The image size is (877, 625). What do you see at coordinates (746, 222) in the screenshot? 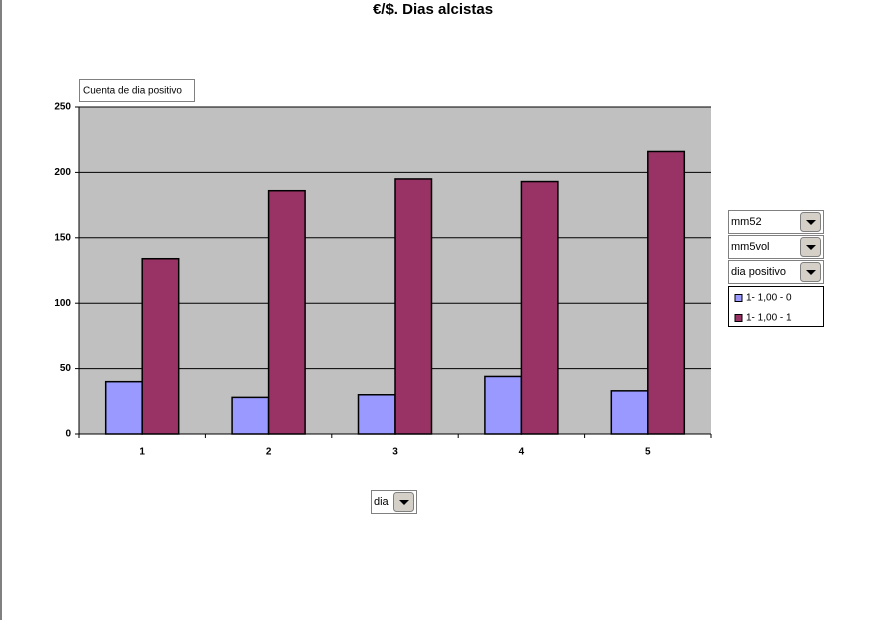
I see `dropdown-label: mm52` at bounding box center [746, 222].